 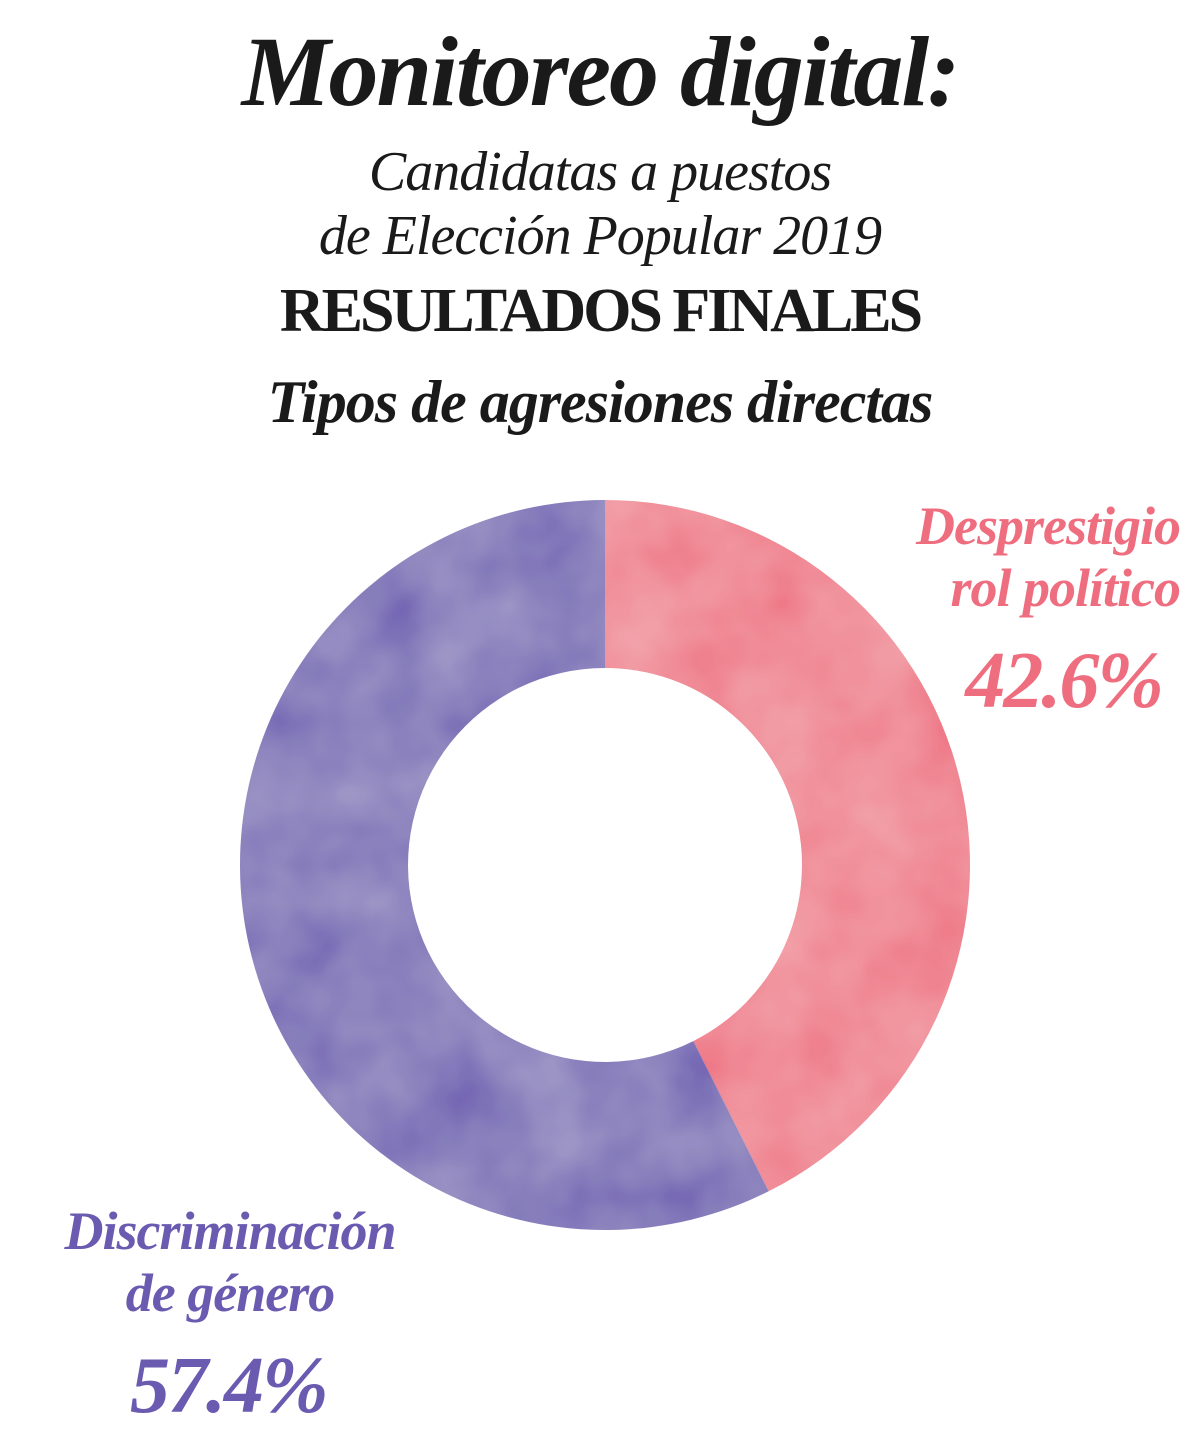 I want to click on label-desprestigio: Desprestigio rol político 42.6%, so click(x=1011, y=610).